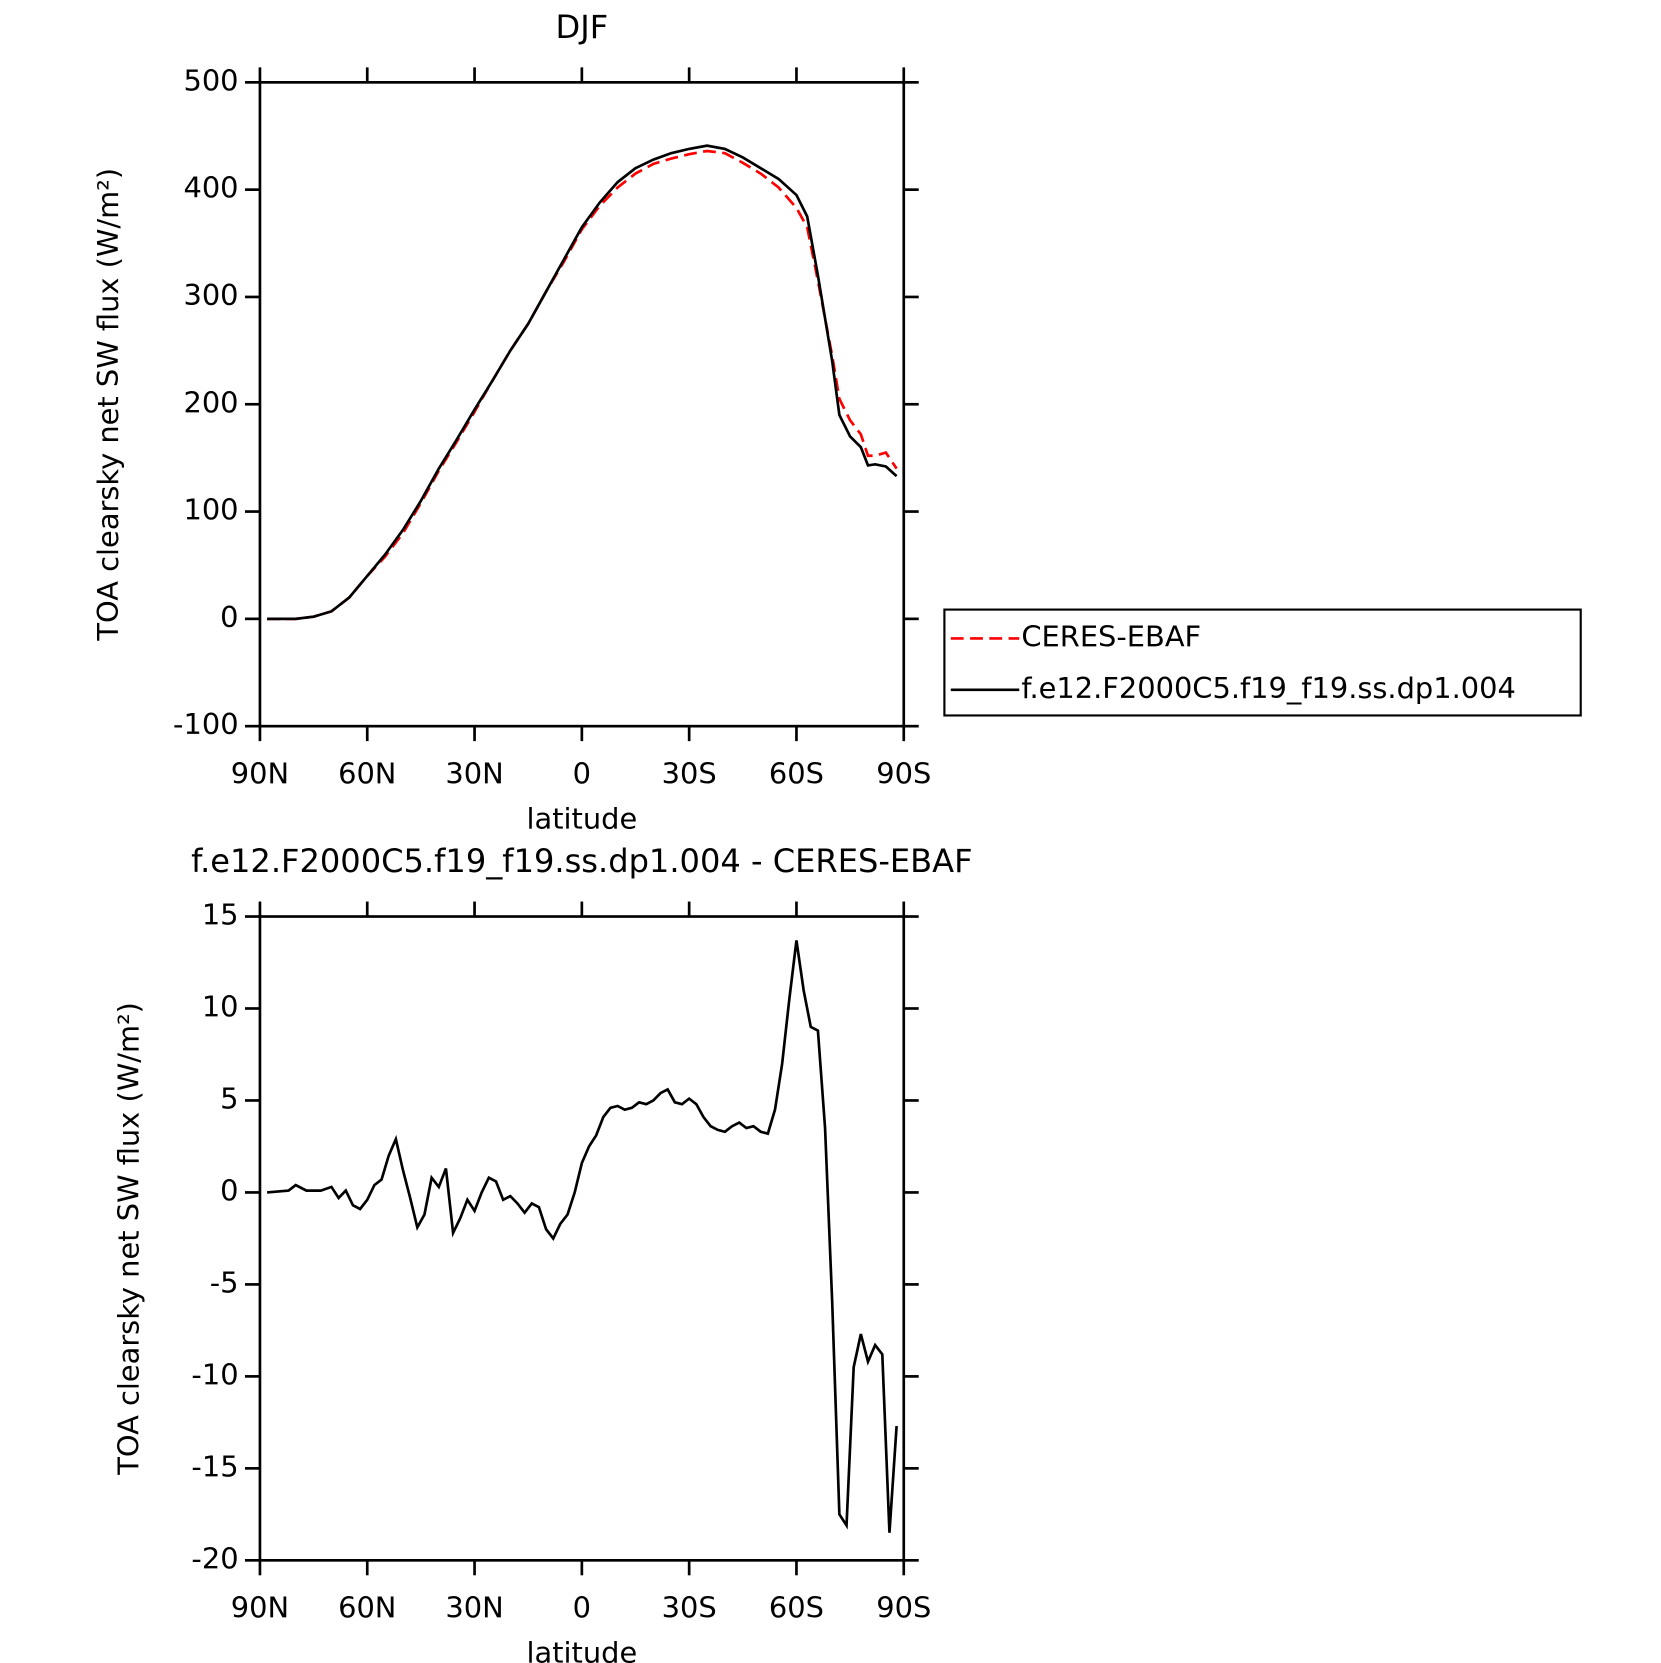  What do you see at coordinates (206, 724) in the screenshot?
I see `y-tick-label: -100` at bounding box center [206, 724].